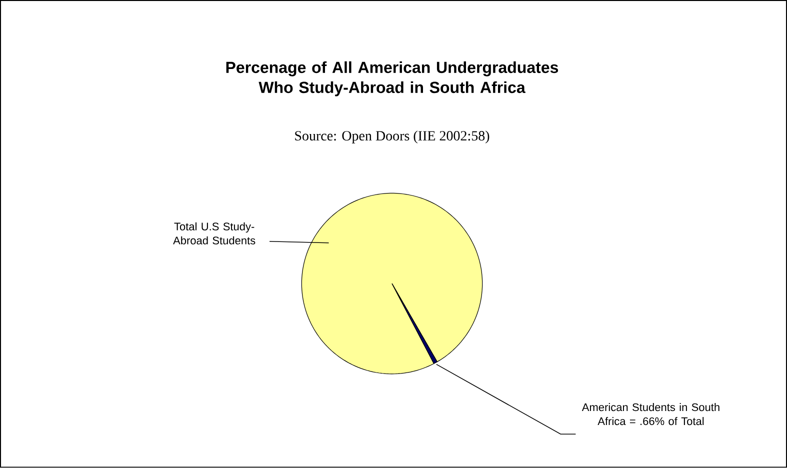 The width and height of the screenshot is (787, 468). I want to click on chart-title: Percenage of All American Undergraduates Who Study-Abroad in South Africa, so click(392, 78).